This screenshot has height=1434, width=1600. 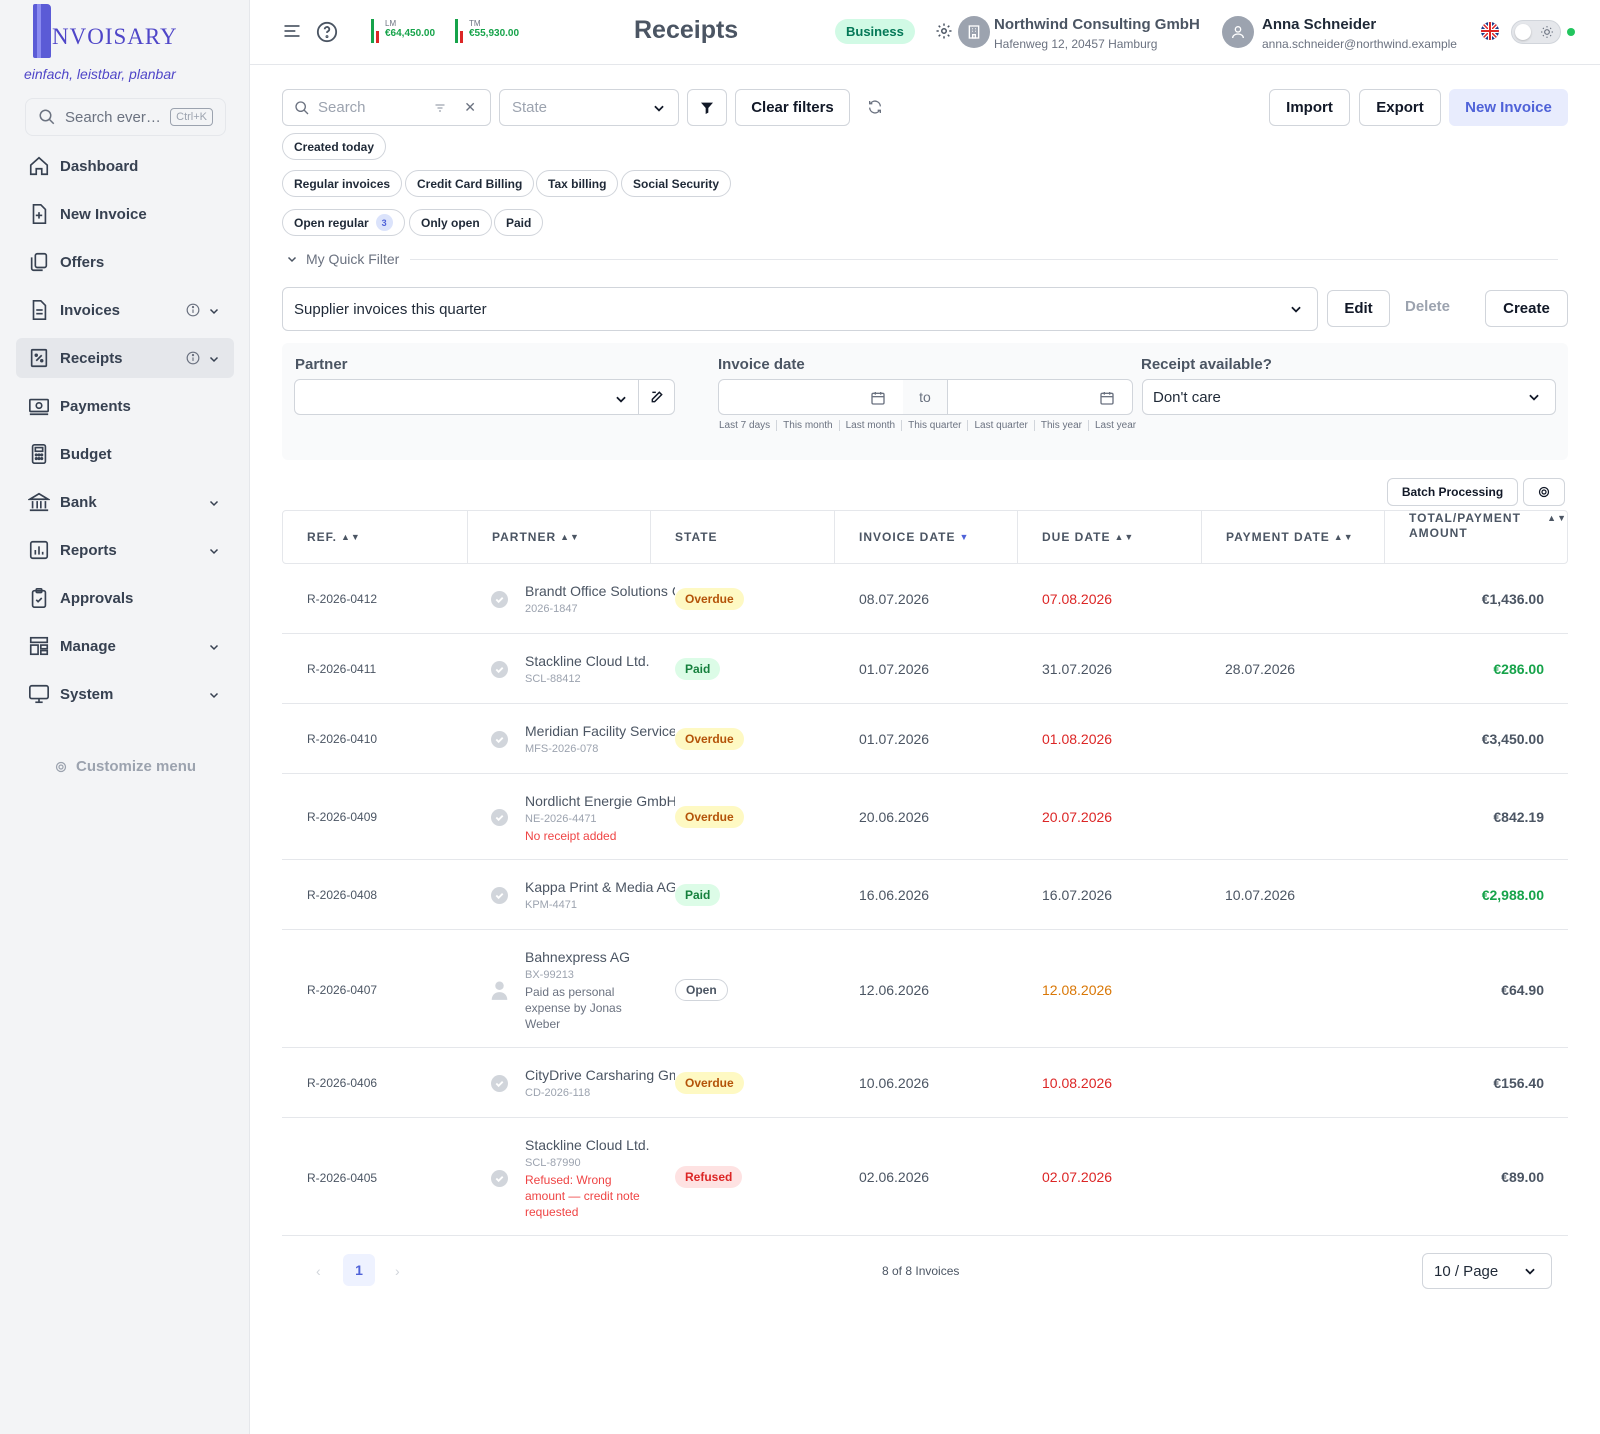 I want to click on sidebar-item-payments: Payments, so click(x=125, y=406).